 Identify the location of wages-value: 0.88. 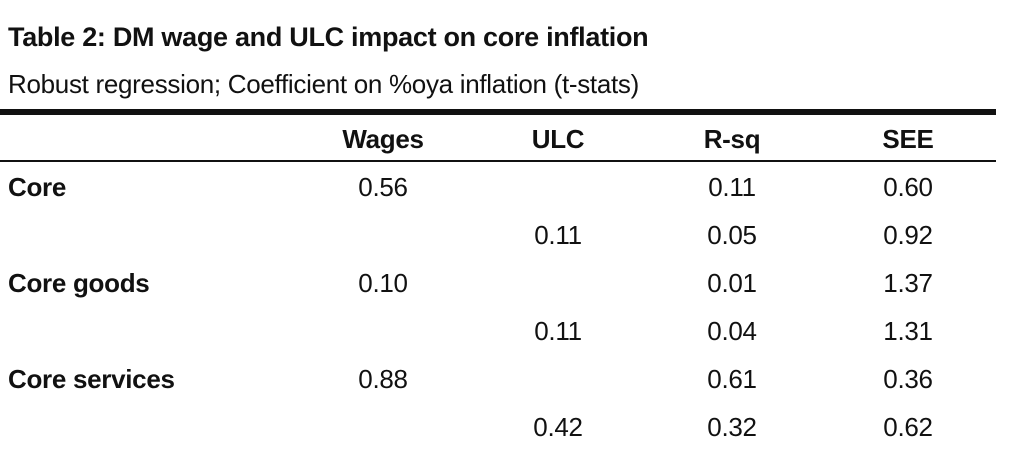
(383, 379).